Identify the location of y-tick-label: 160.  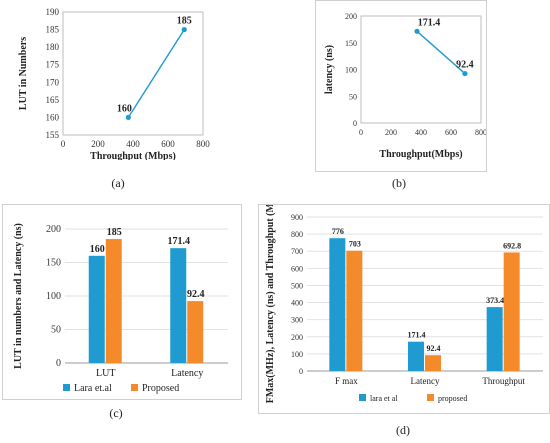
(53, 117).